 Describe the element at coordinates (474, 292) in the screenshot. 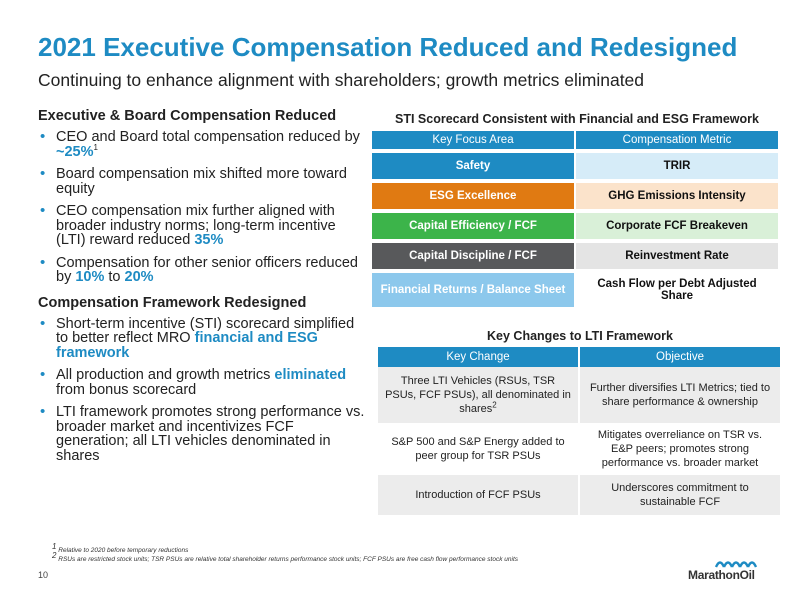

I see `focus-area-cell: Financial Returns / Balance Sheet` at that location.